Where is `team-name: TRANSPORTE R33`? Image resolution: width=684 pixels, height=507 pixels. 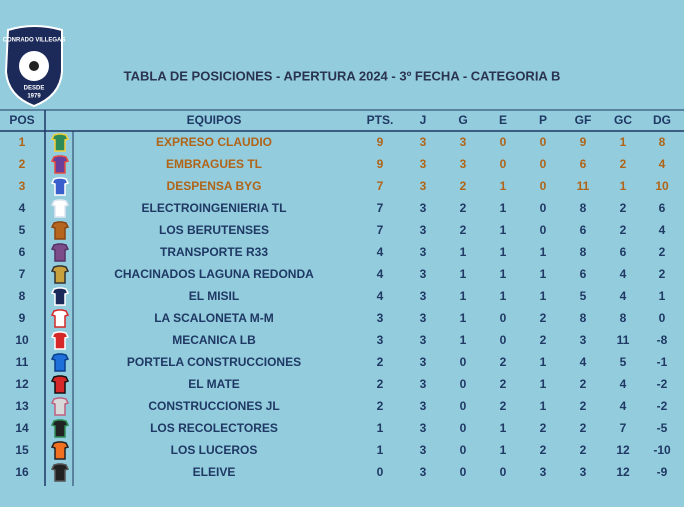 team-name: TRANSPORTE R33 is located at coordinates (214, 252).